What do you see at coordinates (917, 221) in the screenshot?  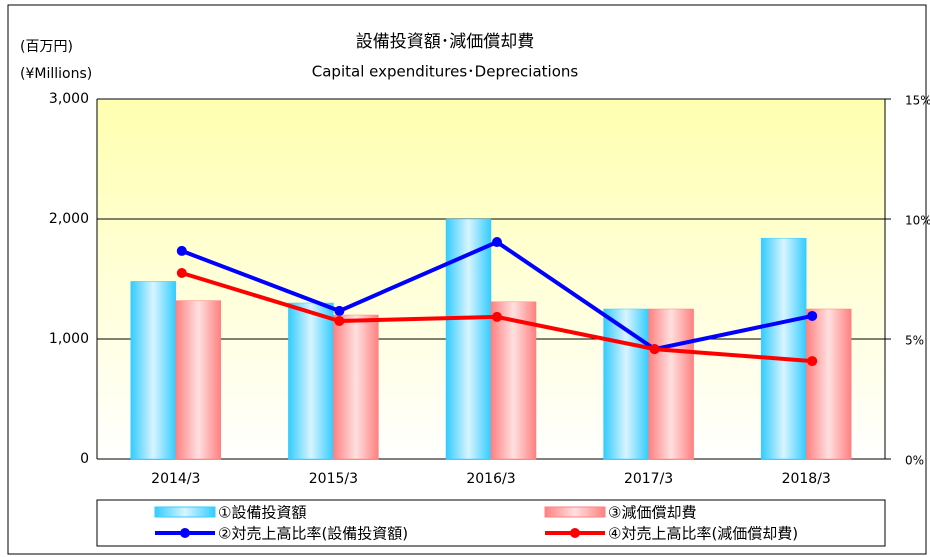 I see `y2-tick-label: 10%` at bounding box center [917, 221].